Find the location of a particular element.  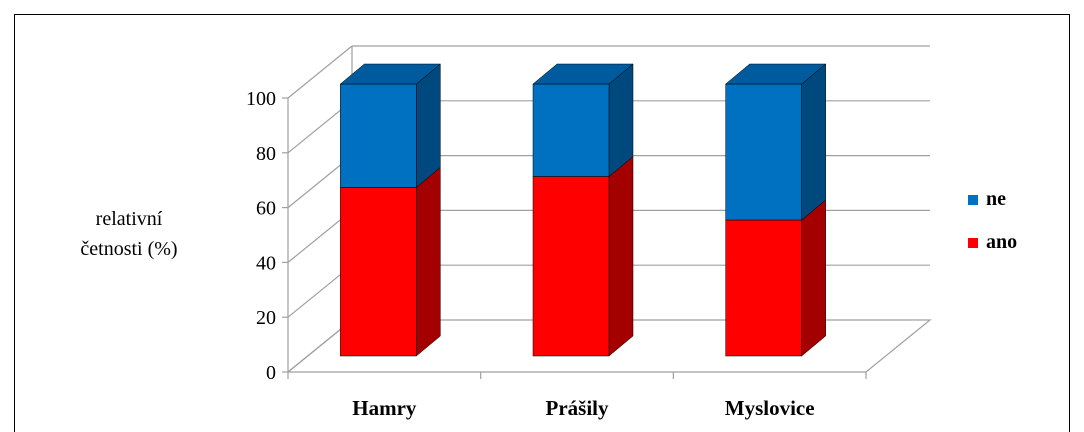

y-axis-label: relativní is located at coordinates (129, 219).